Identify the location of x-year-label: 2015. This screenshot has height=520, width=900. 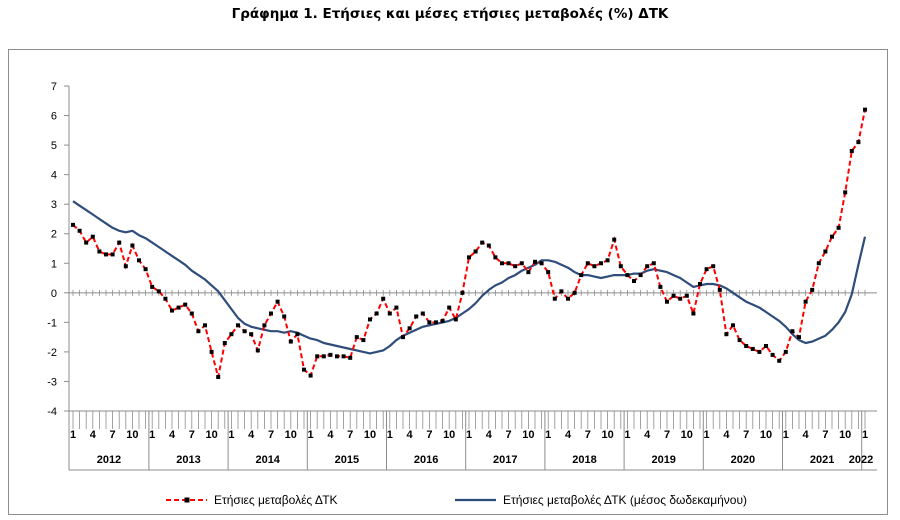
(347, 460).